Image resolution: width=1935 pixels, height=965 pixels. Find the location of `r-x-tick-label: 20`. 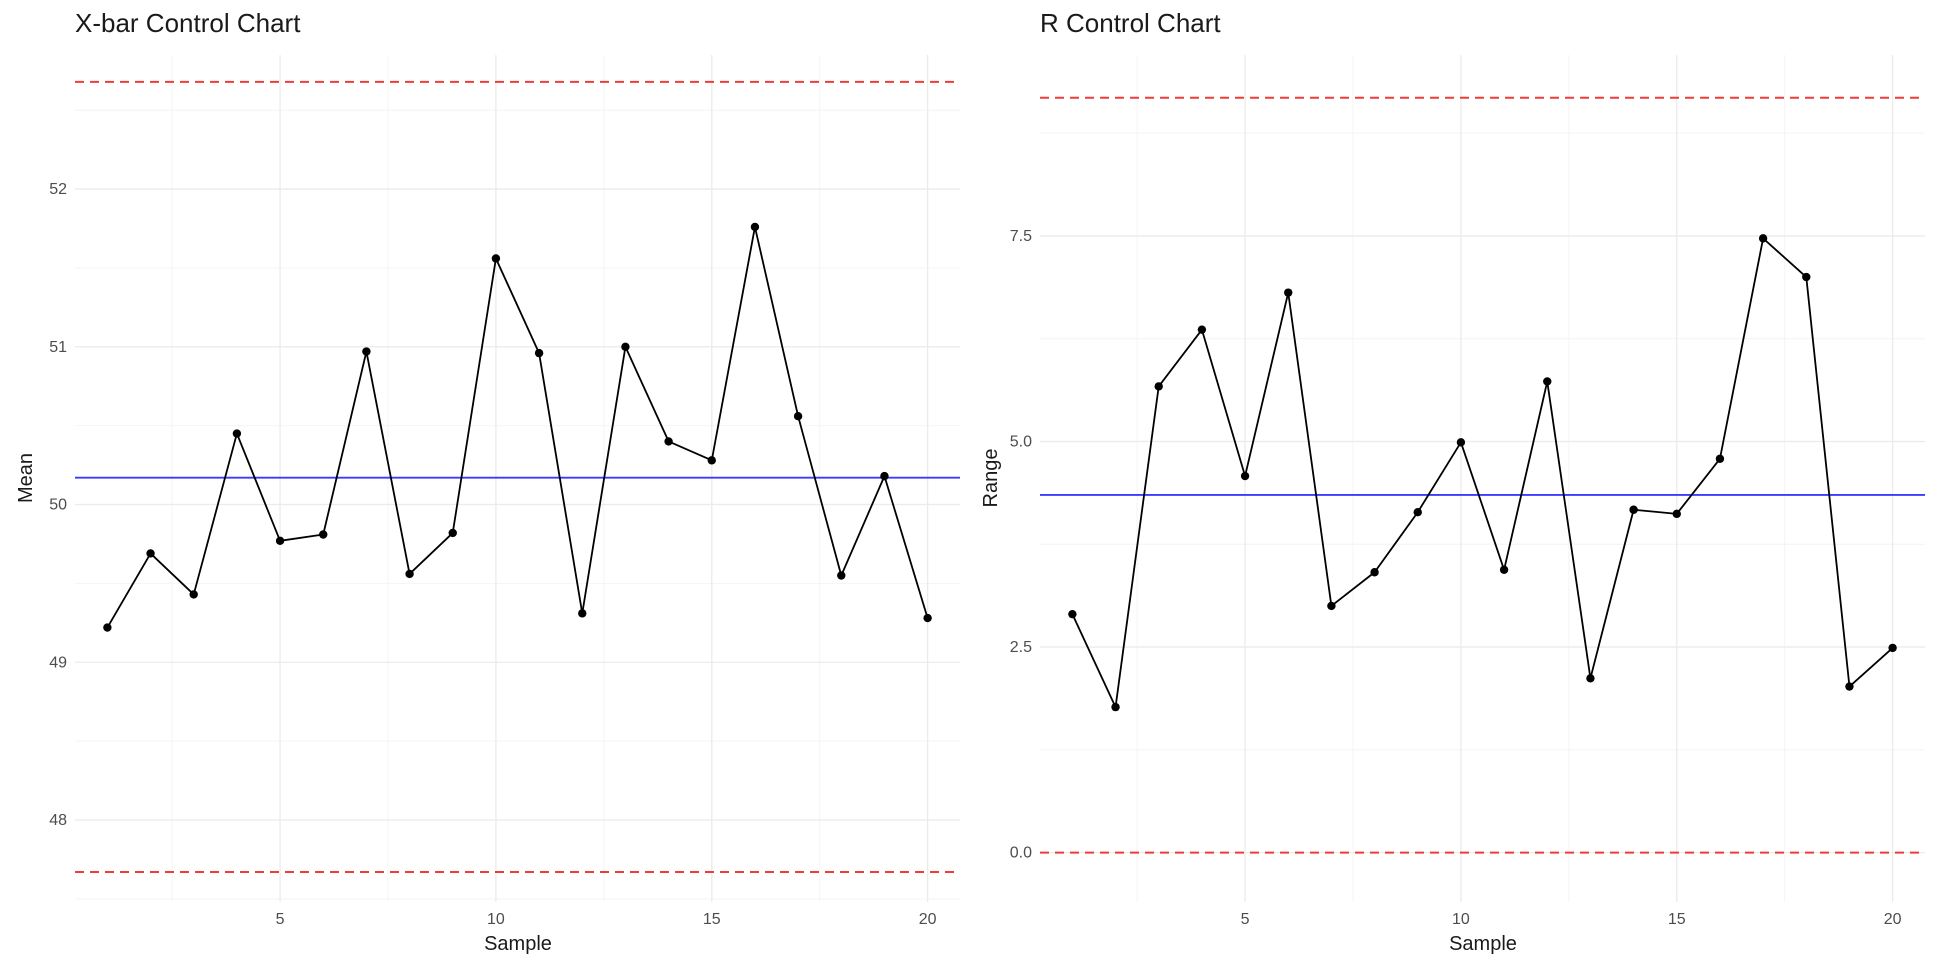

r-x-tick-label: 20 is located at coordinates (1893, 919).